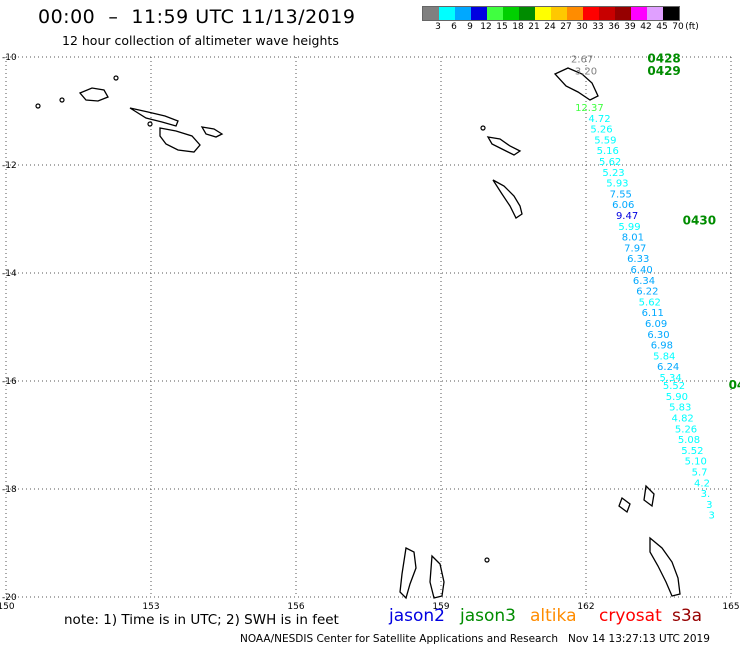 The height and width of the screenshot is (650, 740). I want to click on legend-label: 36, so click(614, 27).